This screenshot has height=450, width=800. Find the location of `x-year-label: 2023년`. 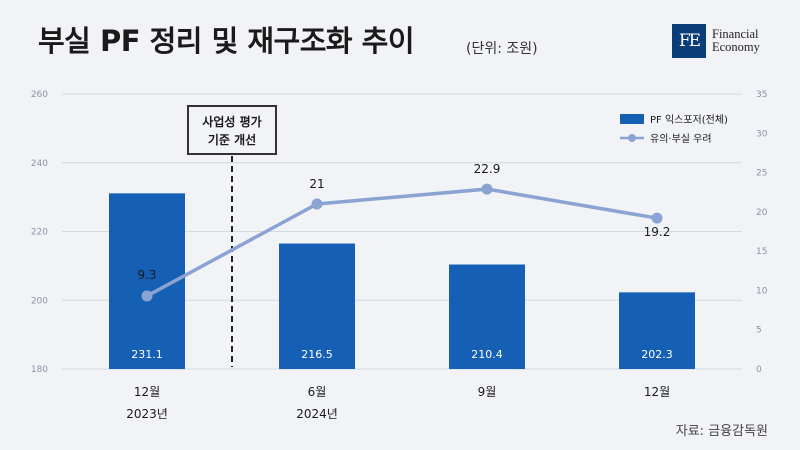

x-year-label: 2023년 is located at coordinates (147, 414).